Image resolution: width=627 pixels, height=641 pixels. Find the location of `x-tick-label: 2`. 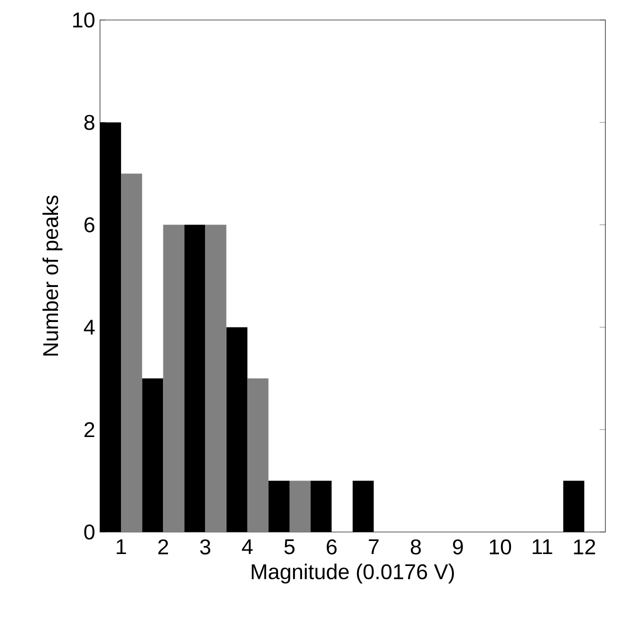

x-tick-label: 2 is located at coordinates (163, 546).